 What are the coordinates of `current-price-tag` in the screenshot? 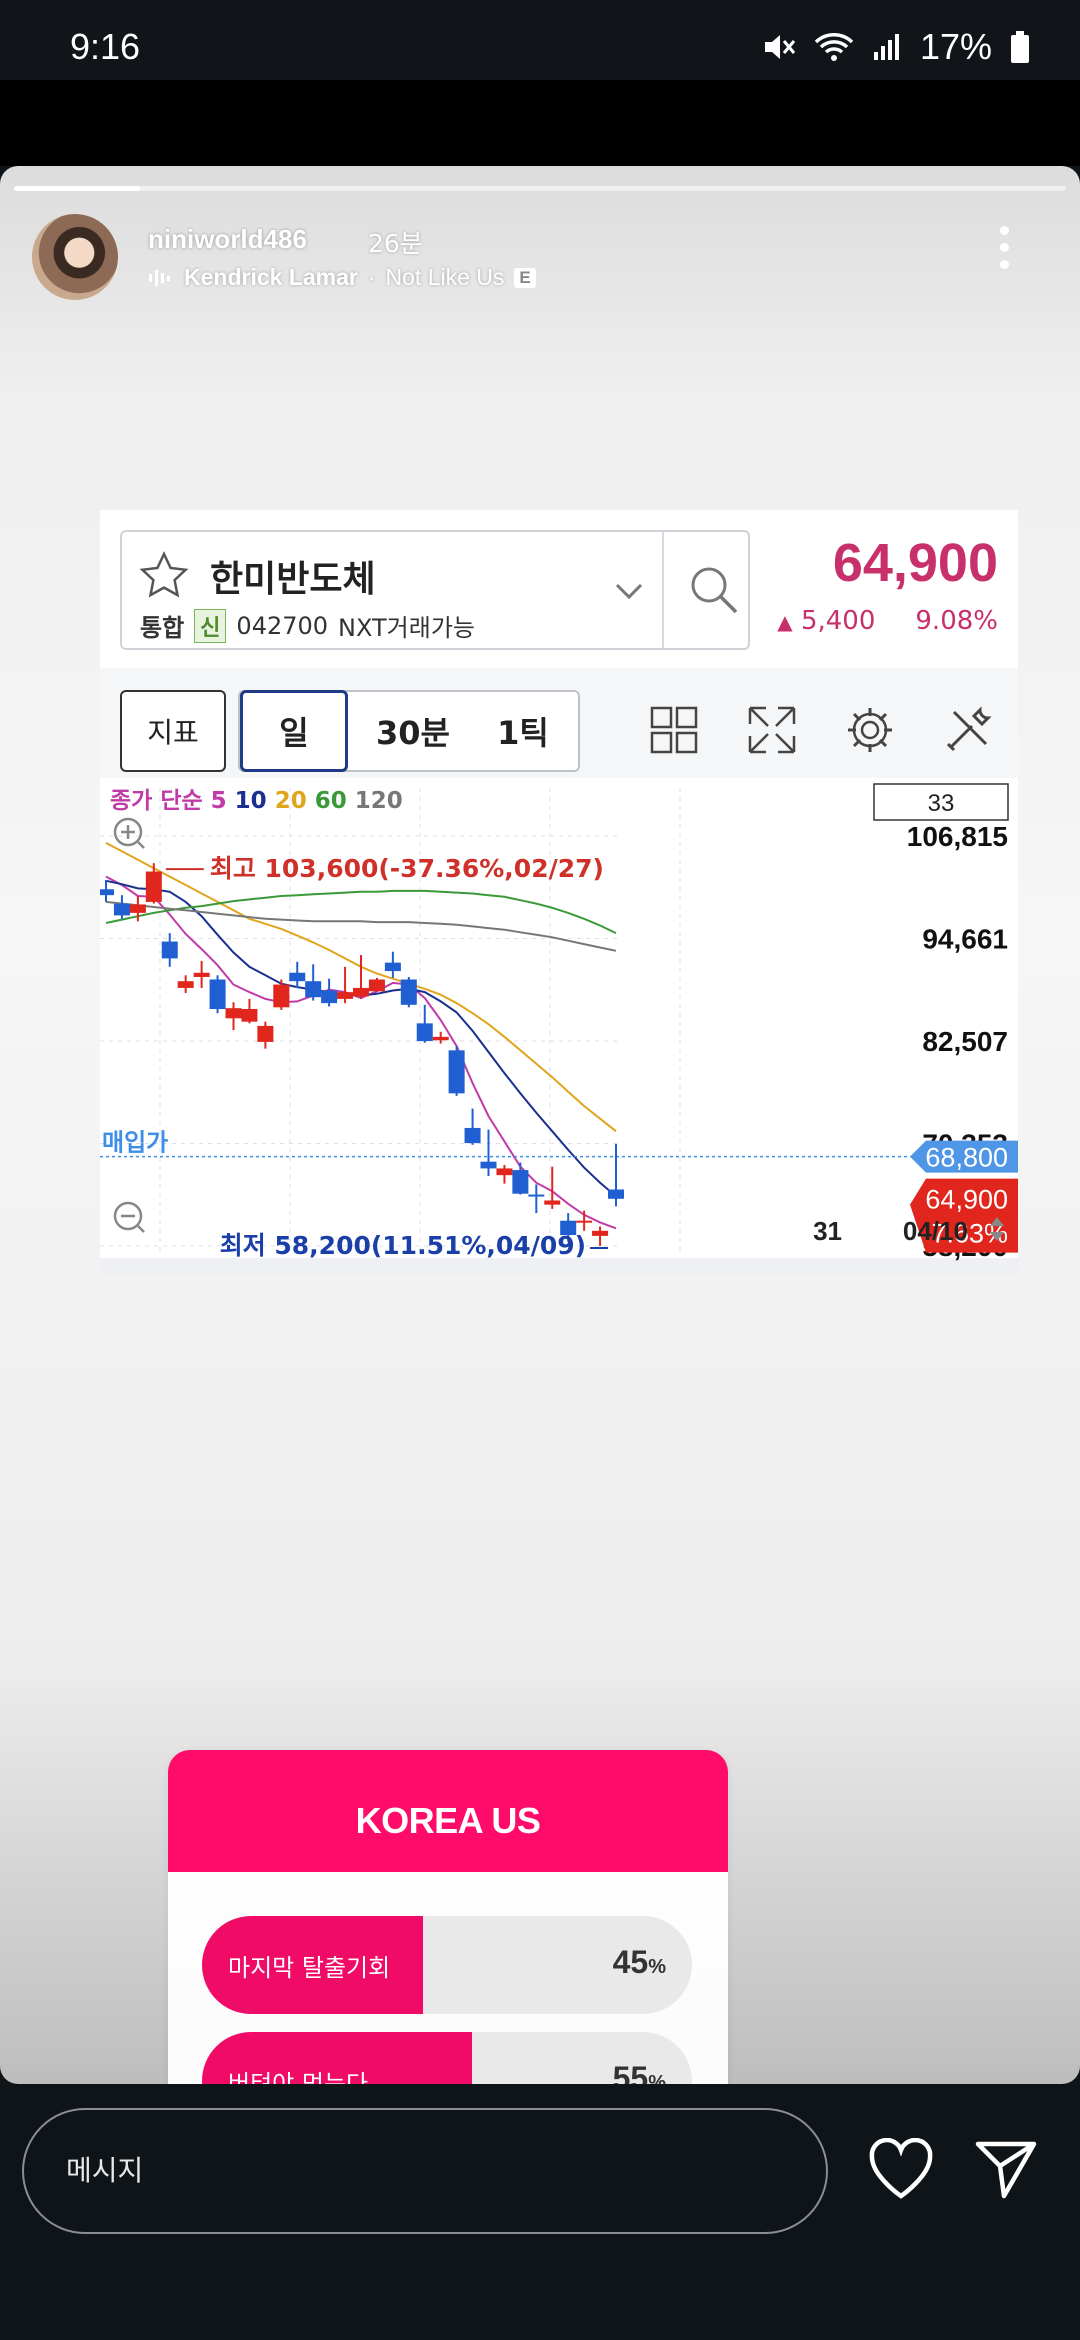 It's located at (964, 1215).